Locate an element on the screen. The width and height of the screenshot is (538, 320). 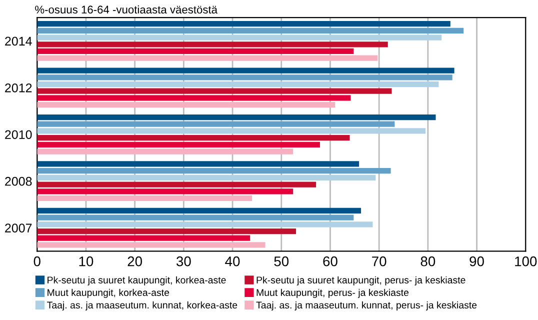
legend-label: Taaj. as. ja maaseutum. kunnat, korkea-aste is located at coordinates (142, 305).